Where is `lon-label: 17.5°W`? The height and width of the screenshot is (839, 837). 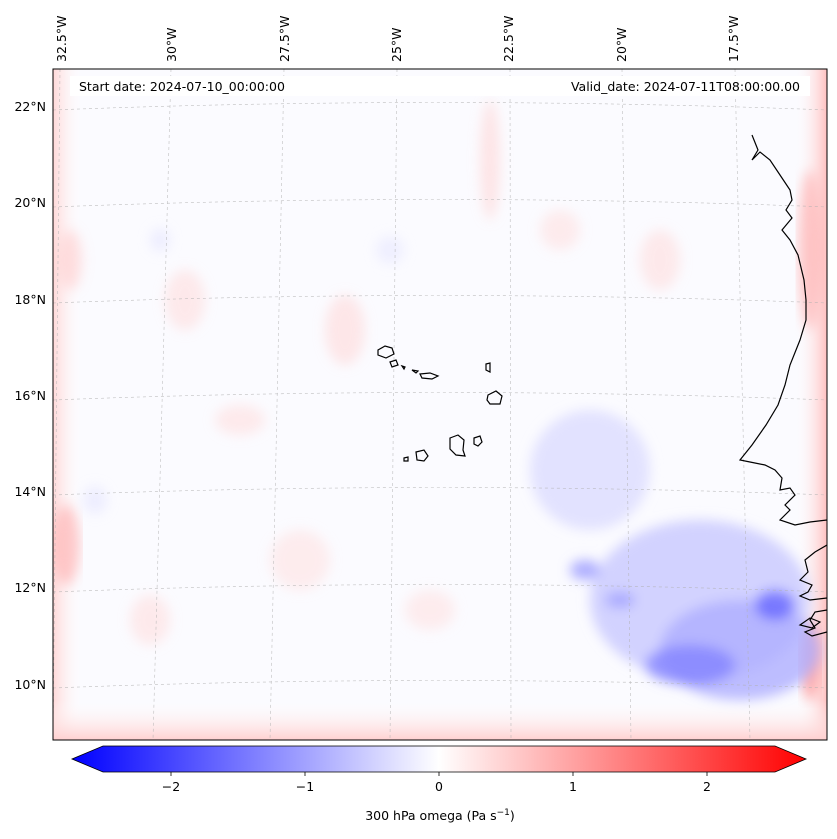 lon-label: 17.5°W is located at coordinates (733, 39).